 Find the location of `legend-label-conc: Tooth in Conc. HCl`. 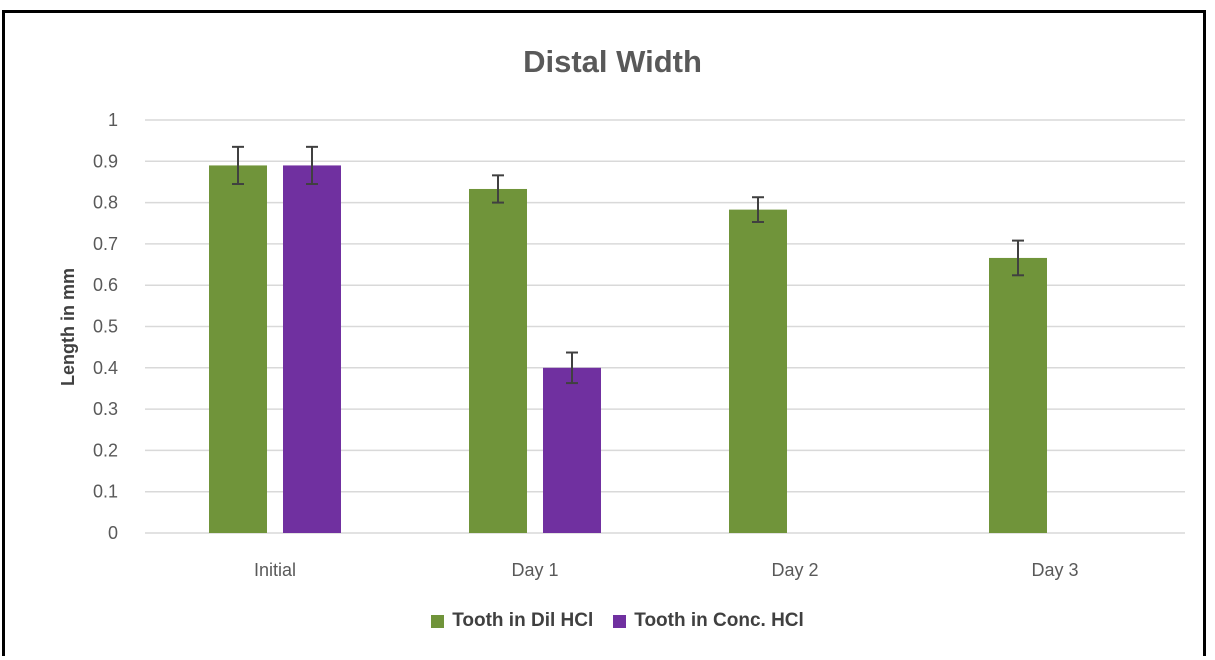

legend-label-conc: Tooth in Conc. HCl is located at coordinates (719, 620).